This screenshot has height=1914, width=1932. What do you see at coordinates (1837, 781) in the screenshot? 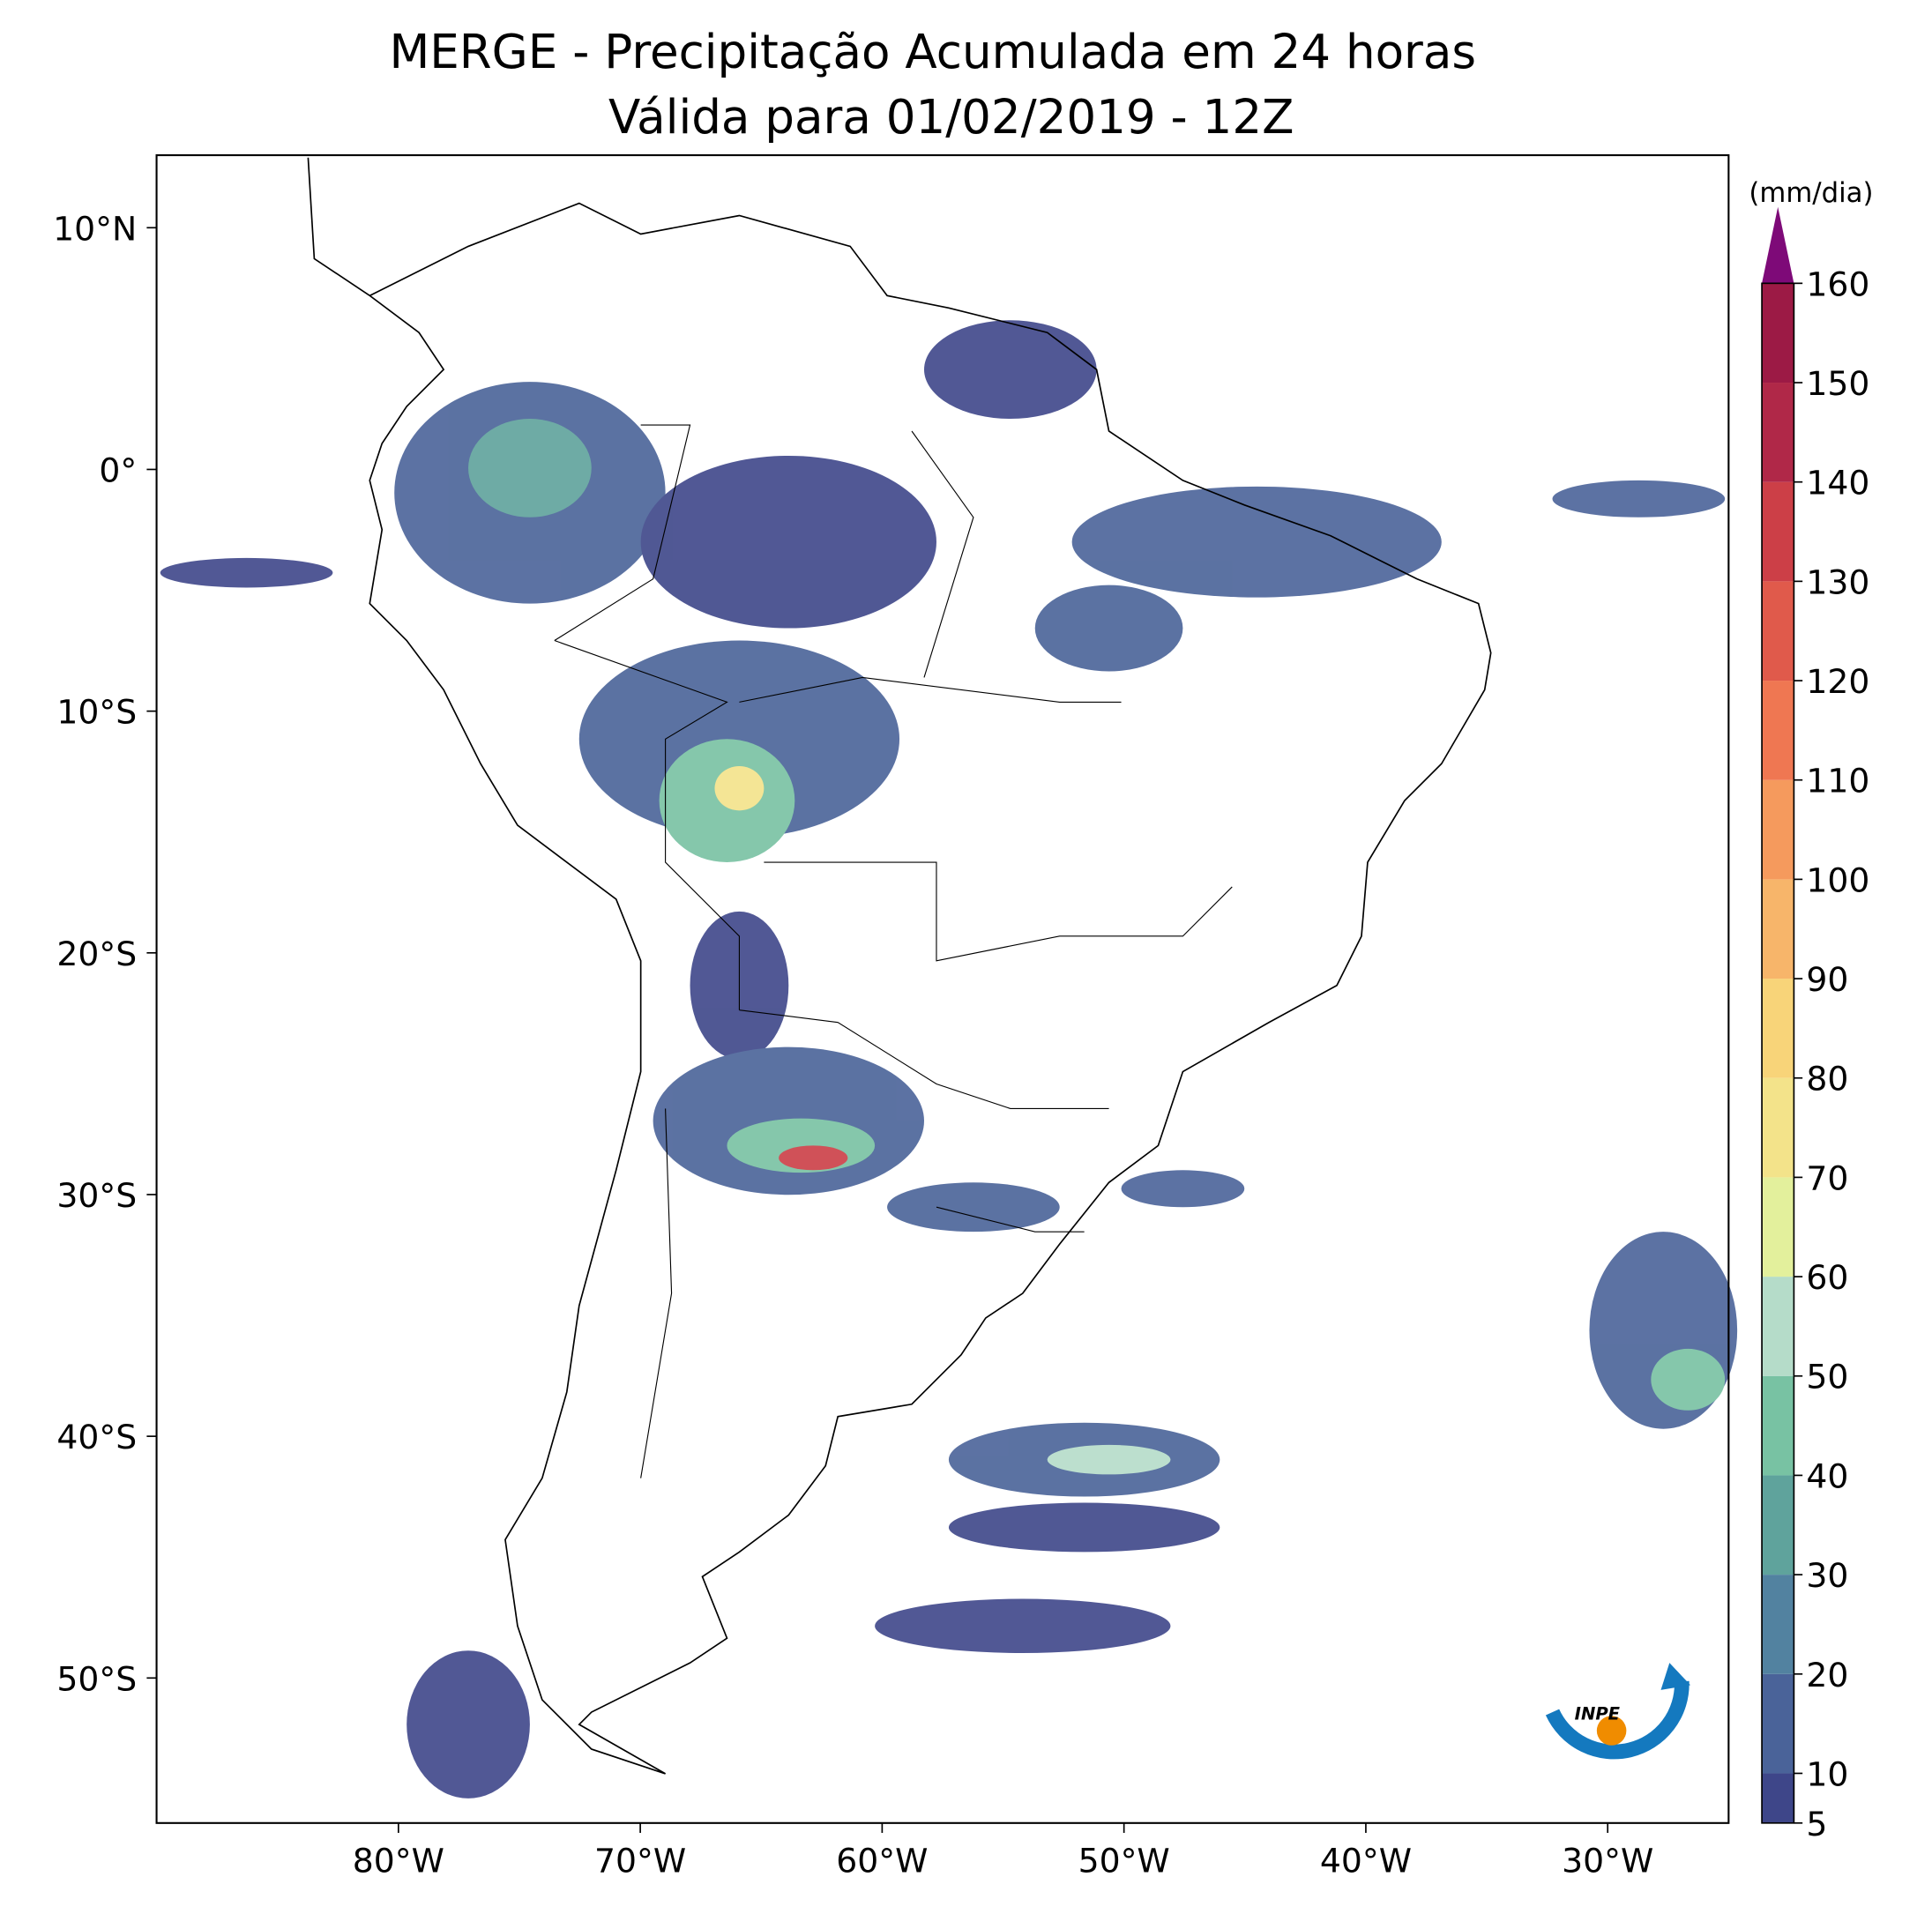
I see `colorbar-tick-label: 110` at bounding box center [1837, 781].